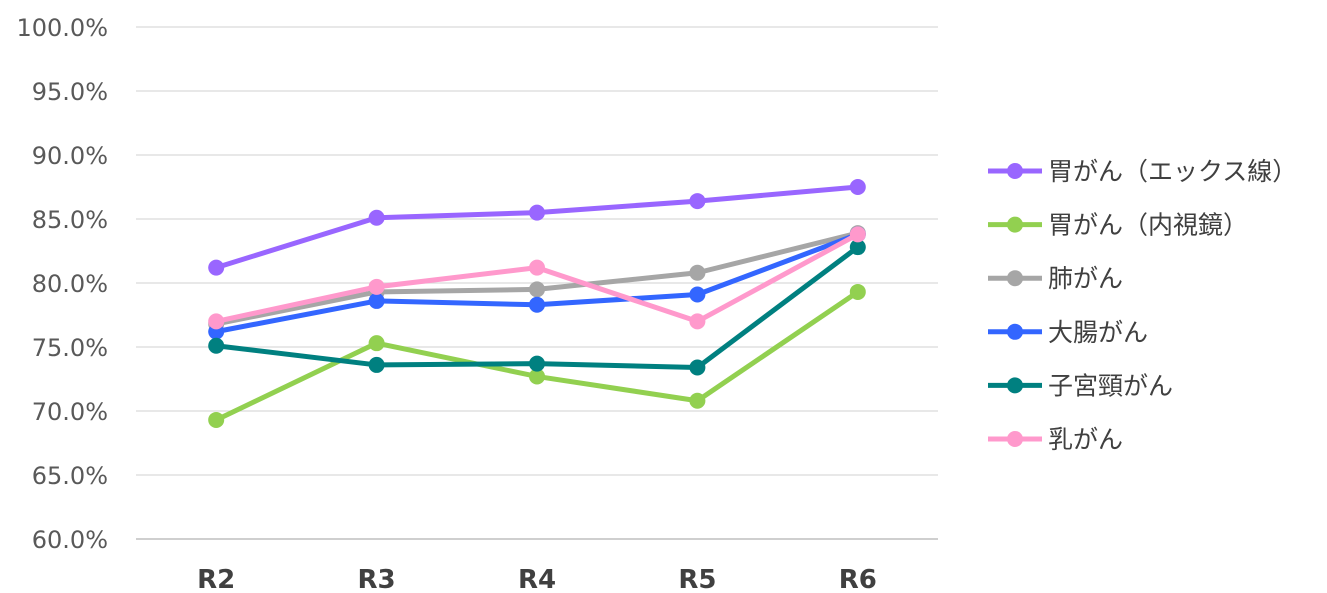 The image size is (1327, 593). Describe the element at coordinates (1085, 439) in the screenshot. I see `legend-label: 乳がん` at that location.